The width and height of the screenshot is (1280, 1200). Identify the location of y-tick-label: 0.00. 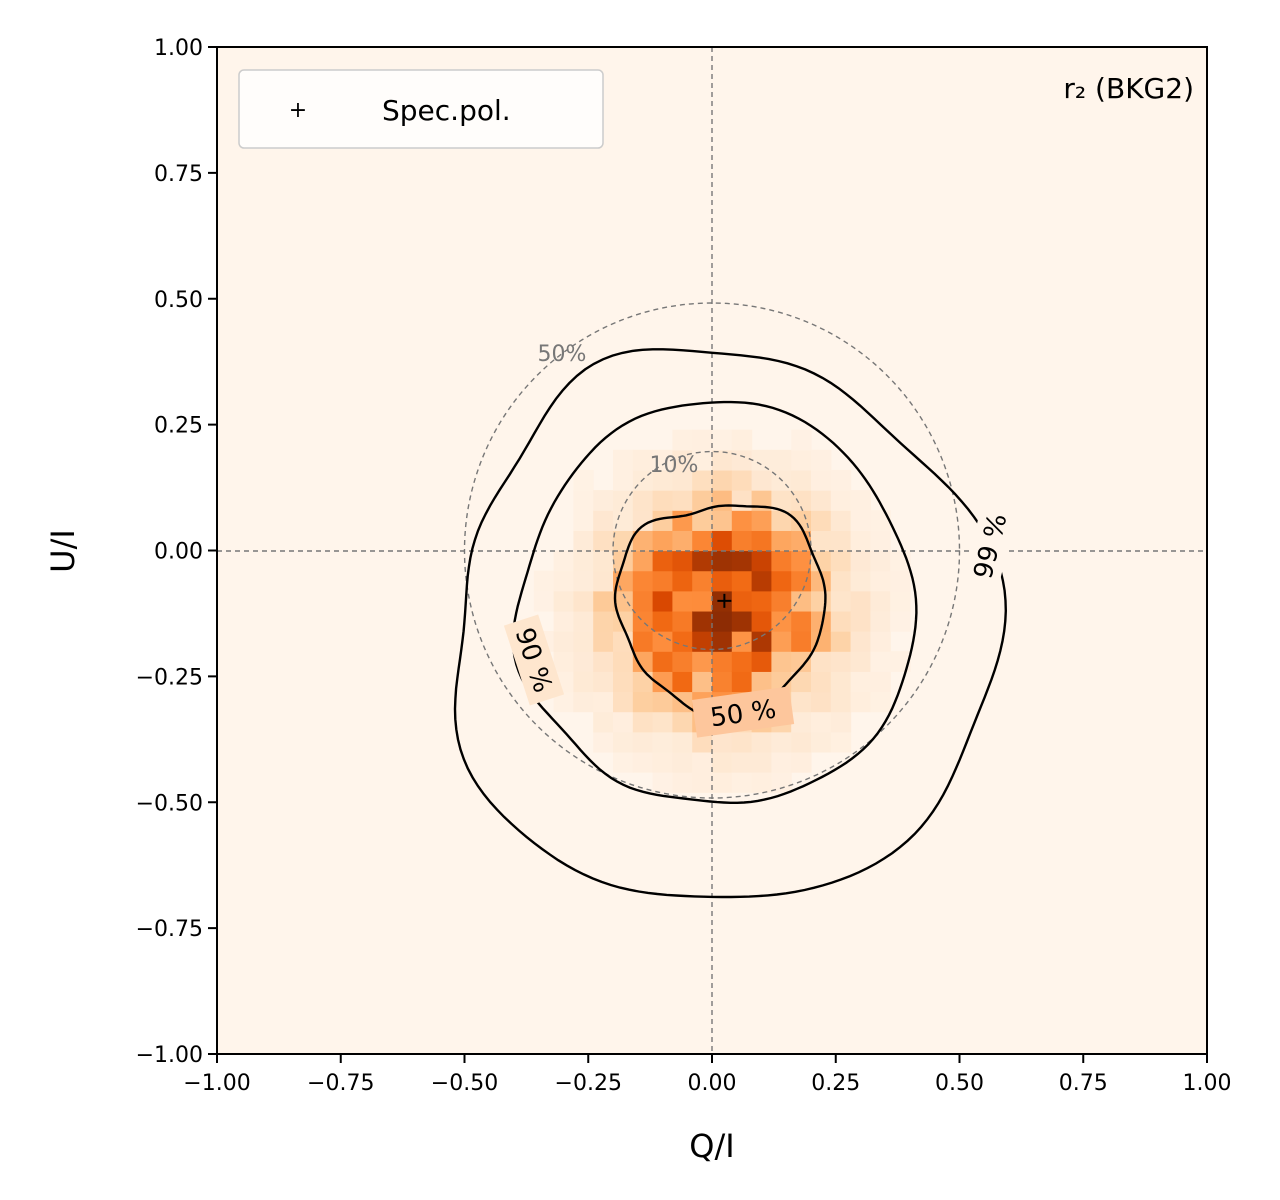
(178, 552).